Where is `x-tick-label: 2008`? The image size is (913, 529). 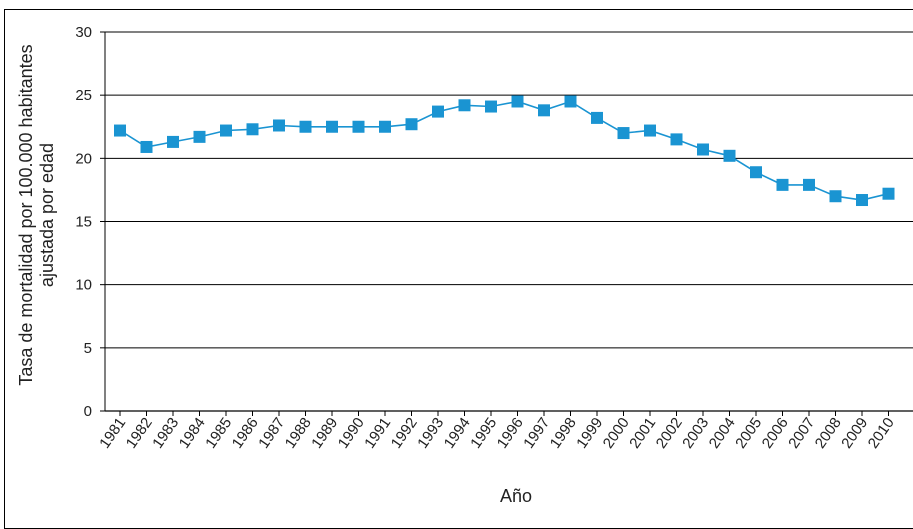 x-tick-label: 2008 is located at coordinates (828, 433).